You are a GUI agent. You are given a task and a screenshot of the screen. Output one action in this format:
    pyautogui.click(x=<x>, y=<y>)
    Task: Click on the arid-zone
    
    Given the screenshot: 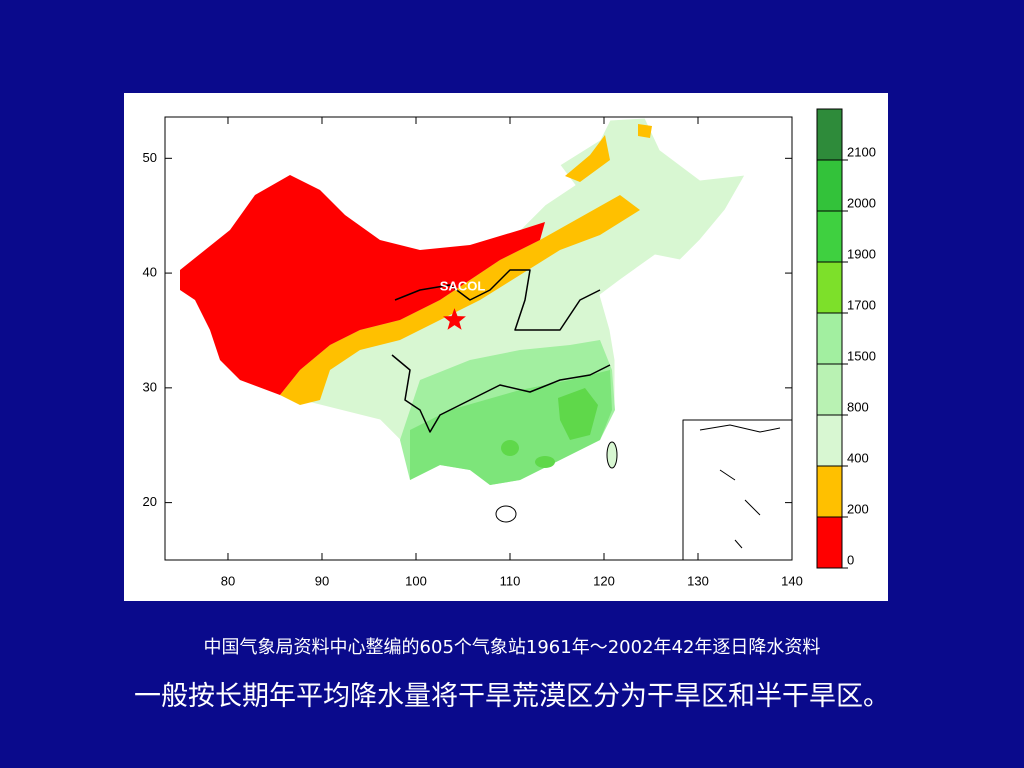 What is the action you would take?
    pyautogui.click(x=362, y=285)
    